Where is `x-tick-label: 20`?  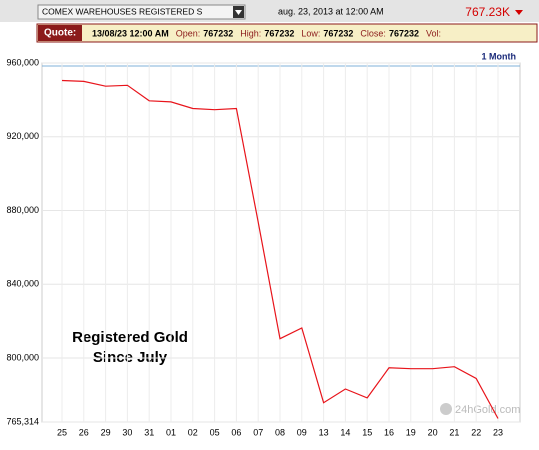 x-tick-label: 20 is located at coordinates (433, 432).